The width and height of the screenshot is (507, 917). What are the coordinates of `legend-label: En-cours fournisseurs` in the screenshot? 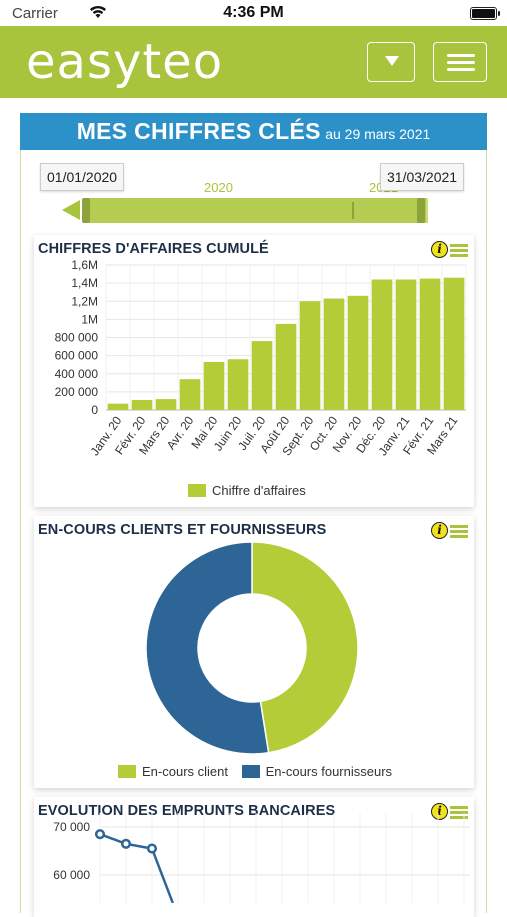 It's located at (329, 771).